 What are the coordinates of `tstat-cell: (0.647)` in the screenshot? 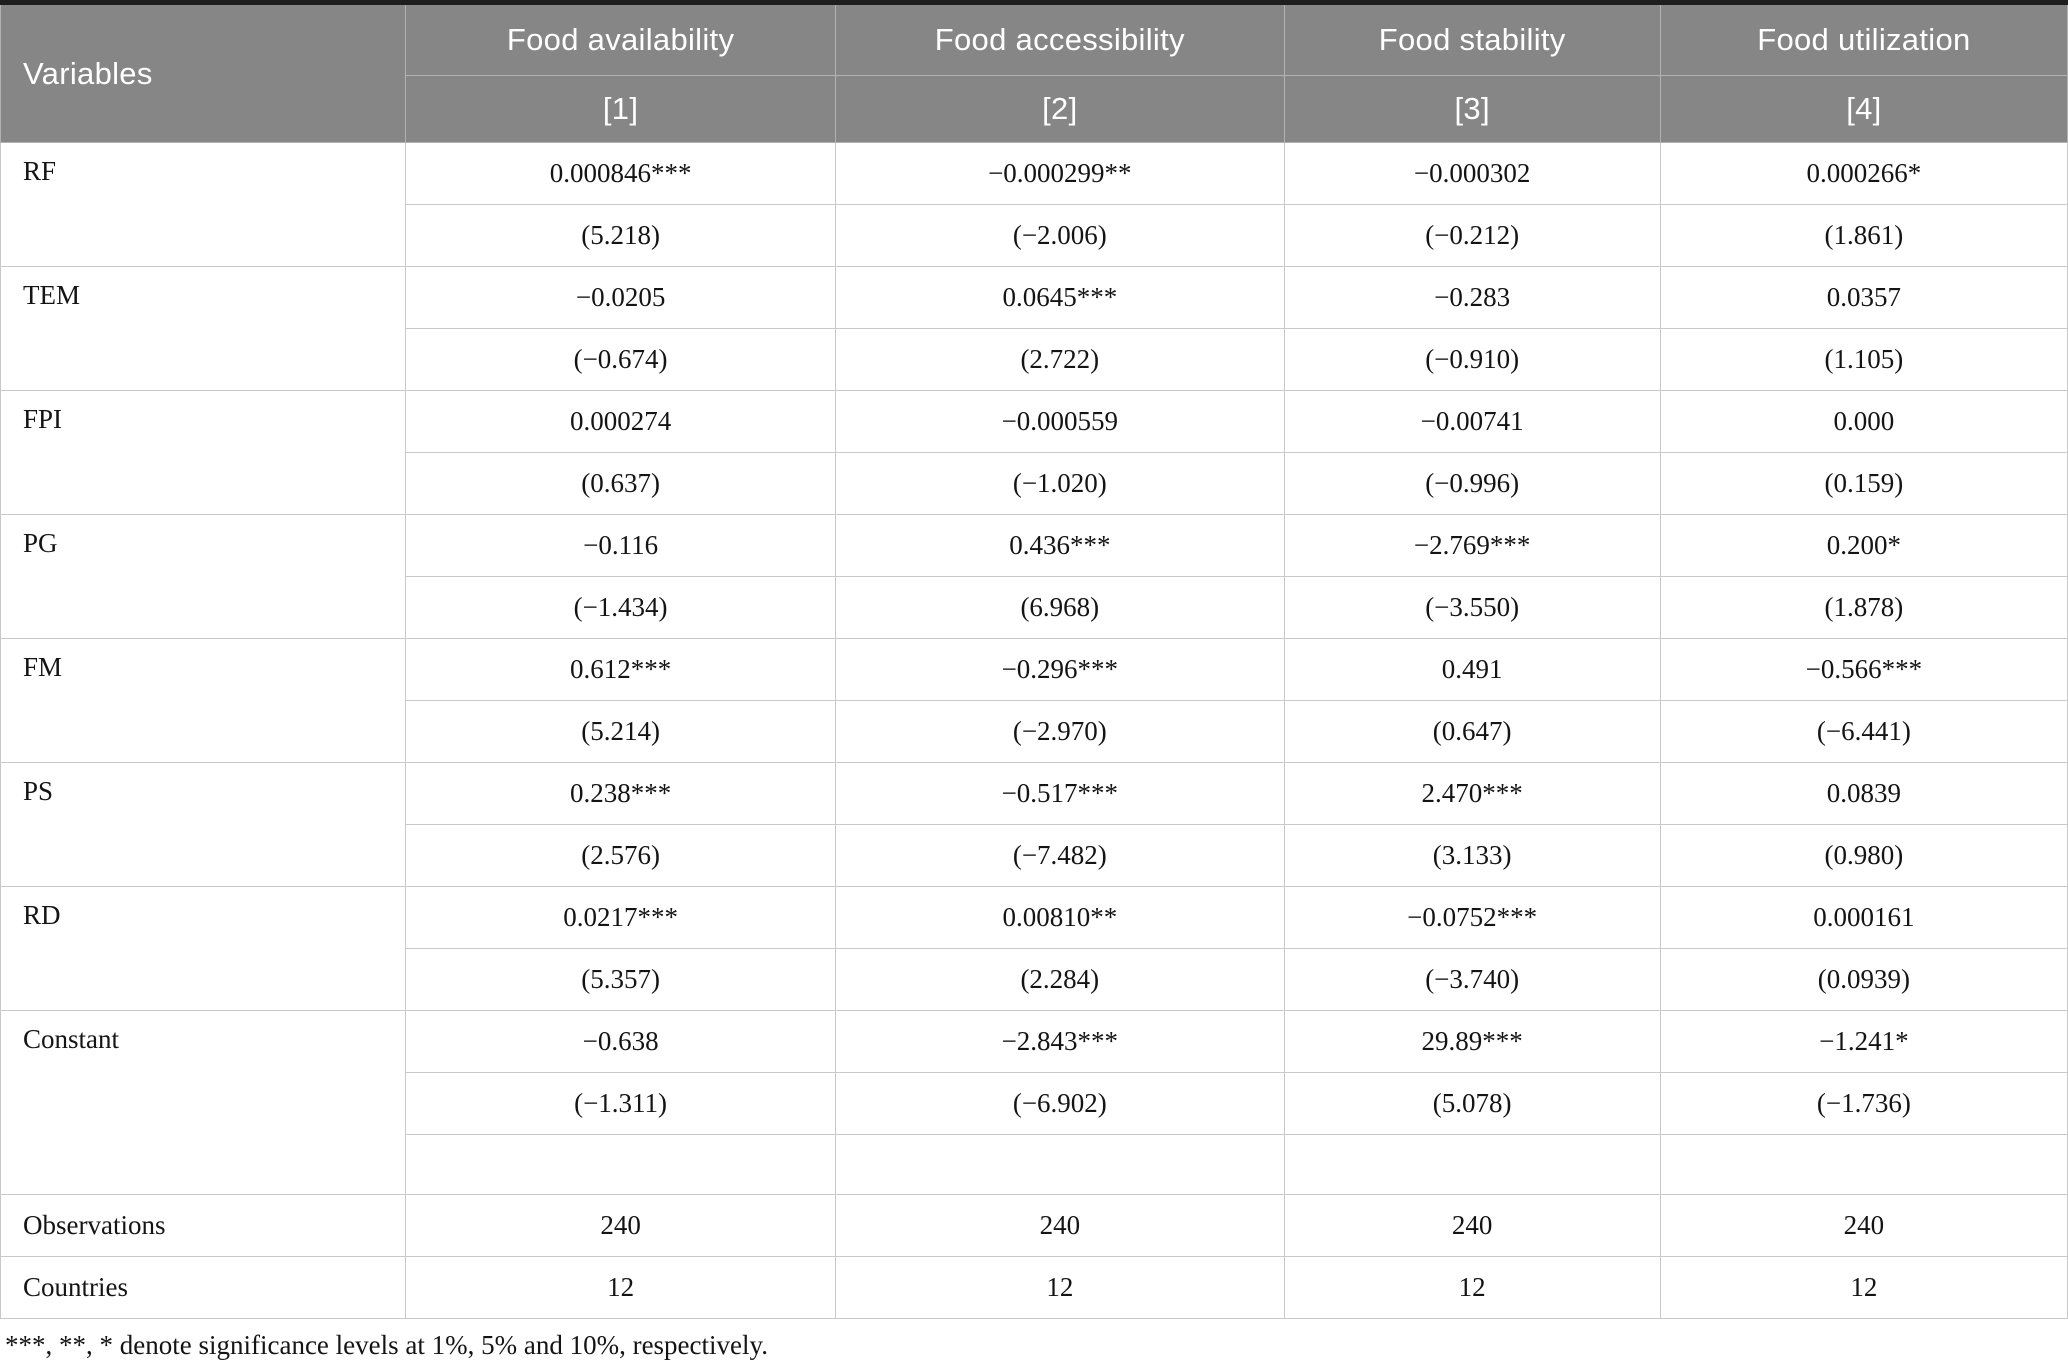 It's located at (1472, 731).